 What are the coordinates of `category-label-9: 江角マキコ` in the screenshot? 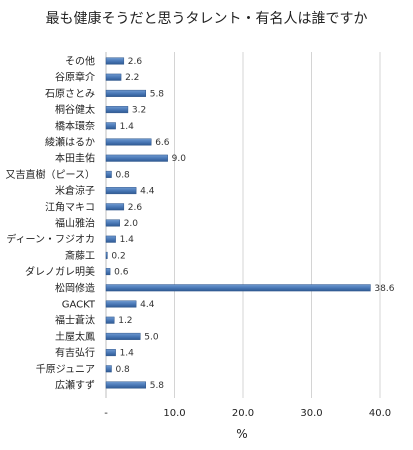 It's located at (70, 207).